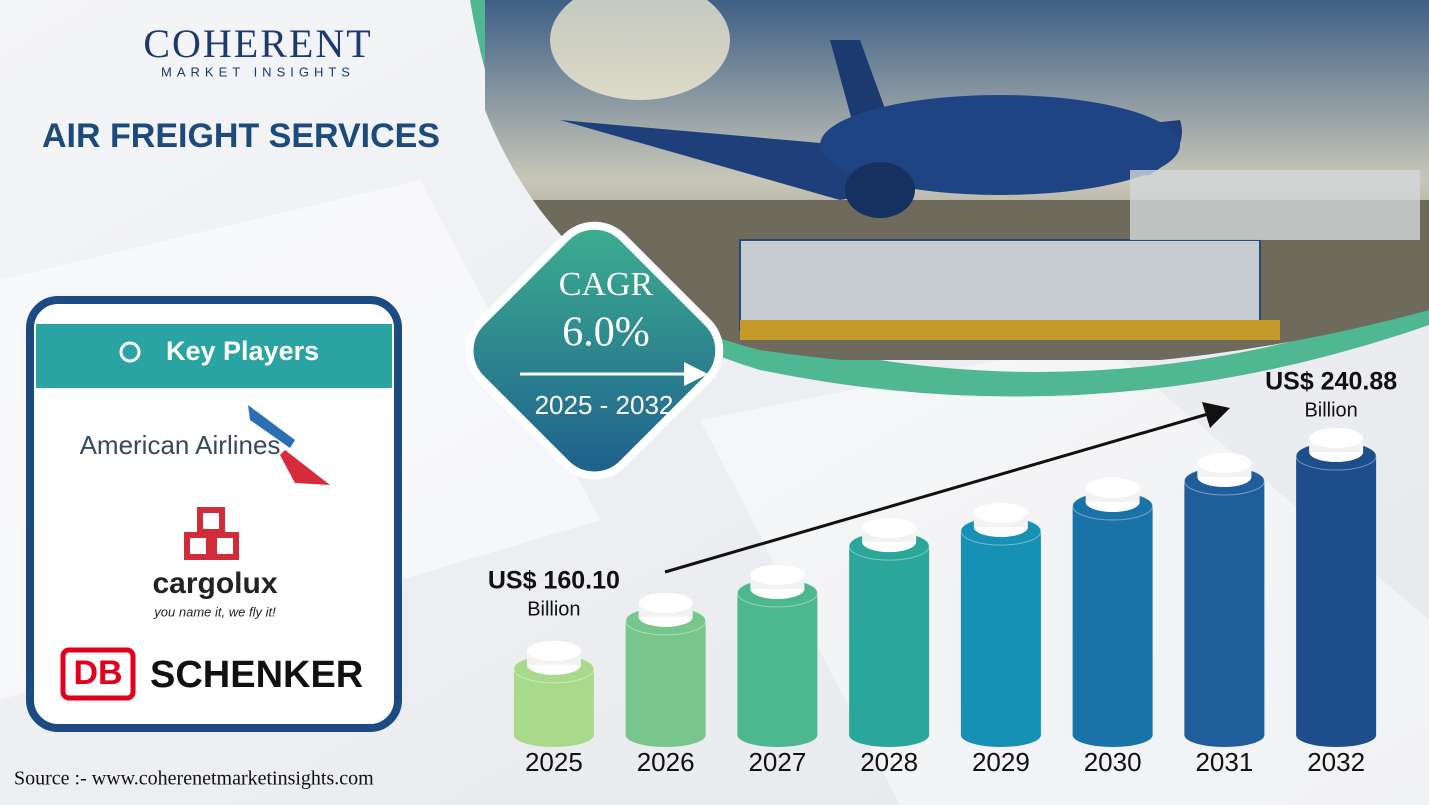 This screenshot has width=1429, height=805. I want to click on value-label: US$ 160.10, so click(554, 581).